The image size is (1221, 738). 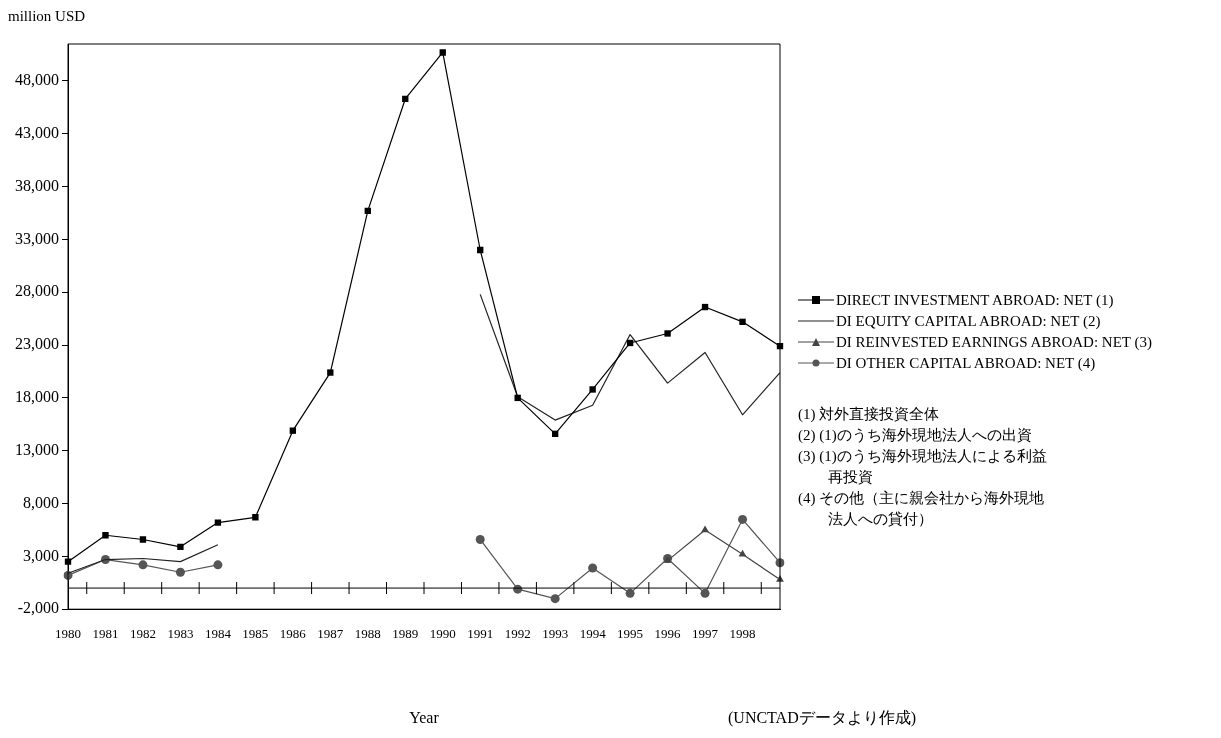 I want to click on text: (3) (1)のうち海外現地法人による利益再投資, so click(x=923, y=467).